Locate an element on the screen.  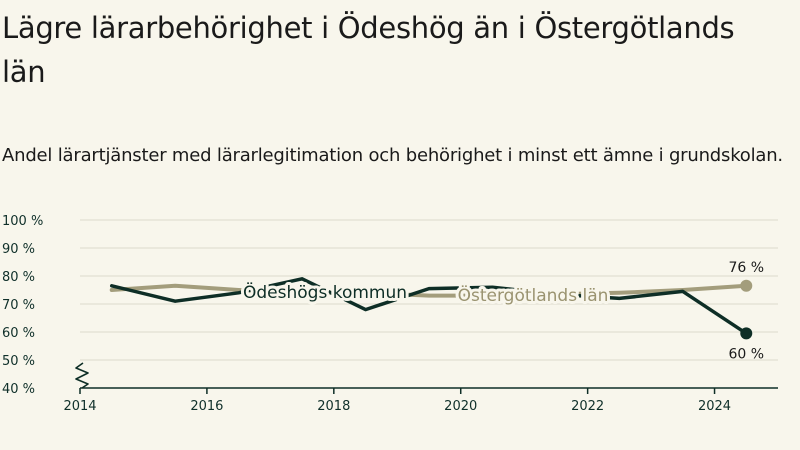
end-marker-odeshogs-kommun is located at coordinates (746, 333).